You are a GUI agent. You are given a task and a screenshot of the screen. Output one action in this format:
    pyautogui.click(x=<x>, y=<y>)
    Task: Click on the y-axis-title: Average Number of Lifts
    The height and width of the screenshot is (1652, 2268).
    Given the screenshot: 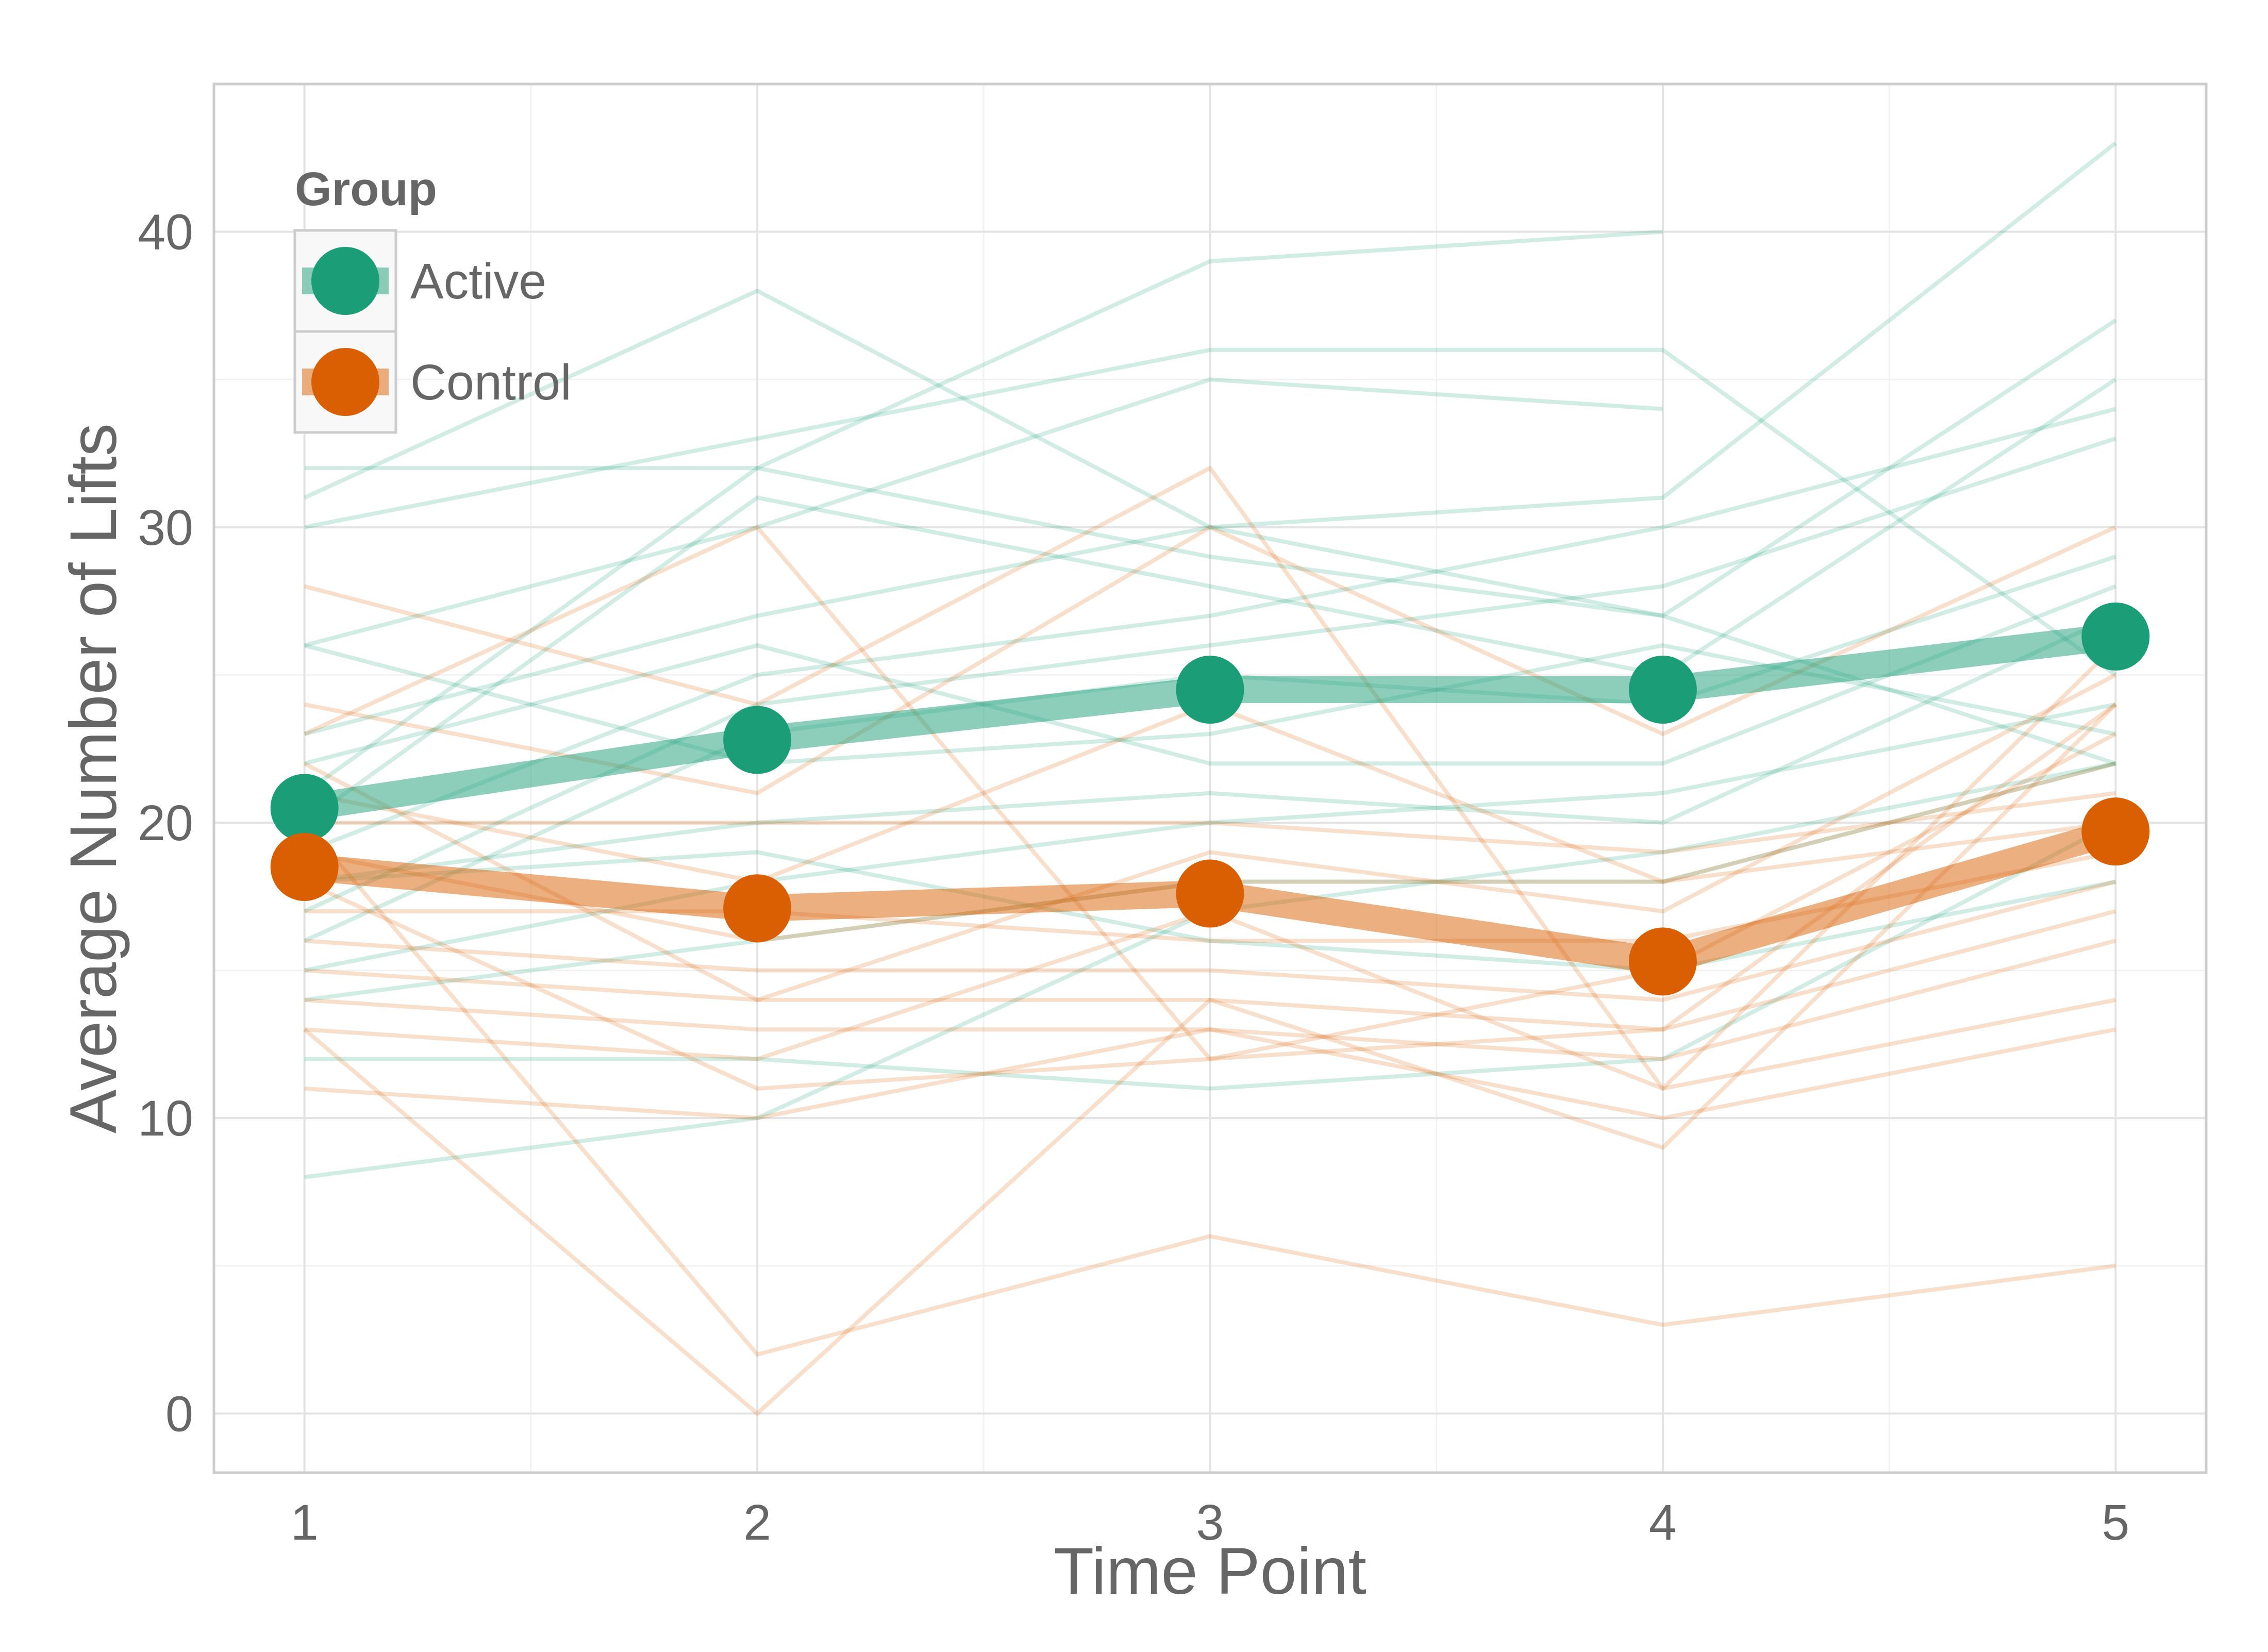 What is the action you would take?
    pyautogui.click(x=93, y=778)
    